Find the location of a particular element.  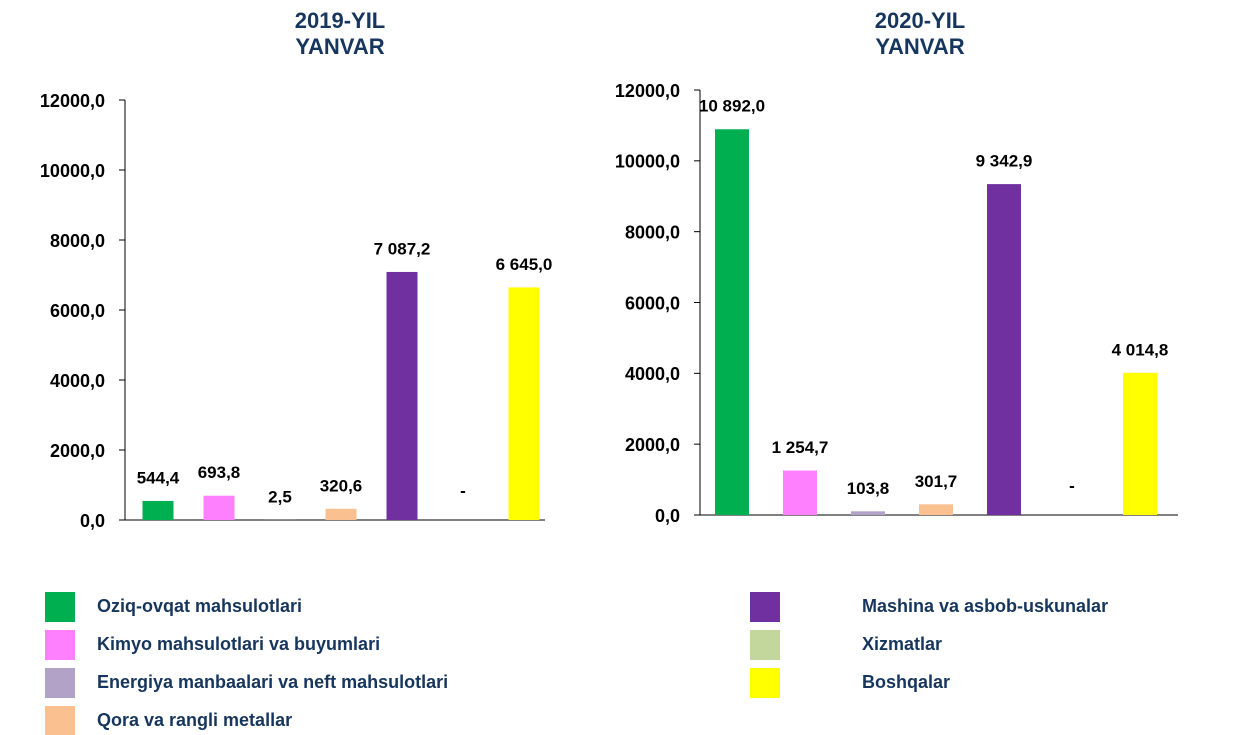

legend-label: Energiya manbaalari va neft mahsulotlari is located at coordinates (272, 682).